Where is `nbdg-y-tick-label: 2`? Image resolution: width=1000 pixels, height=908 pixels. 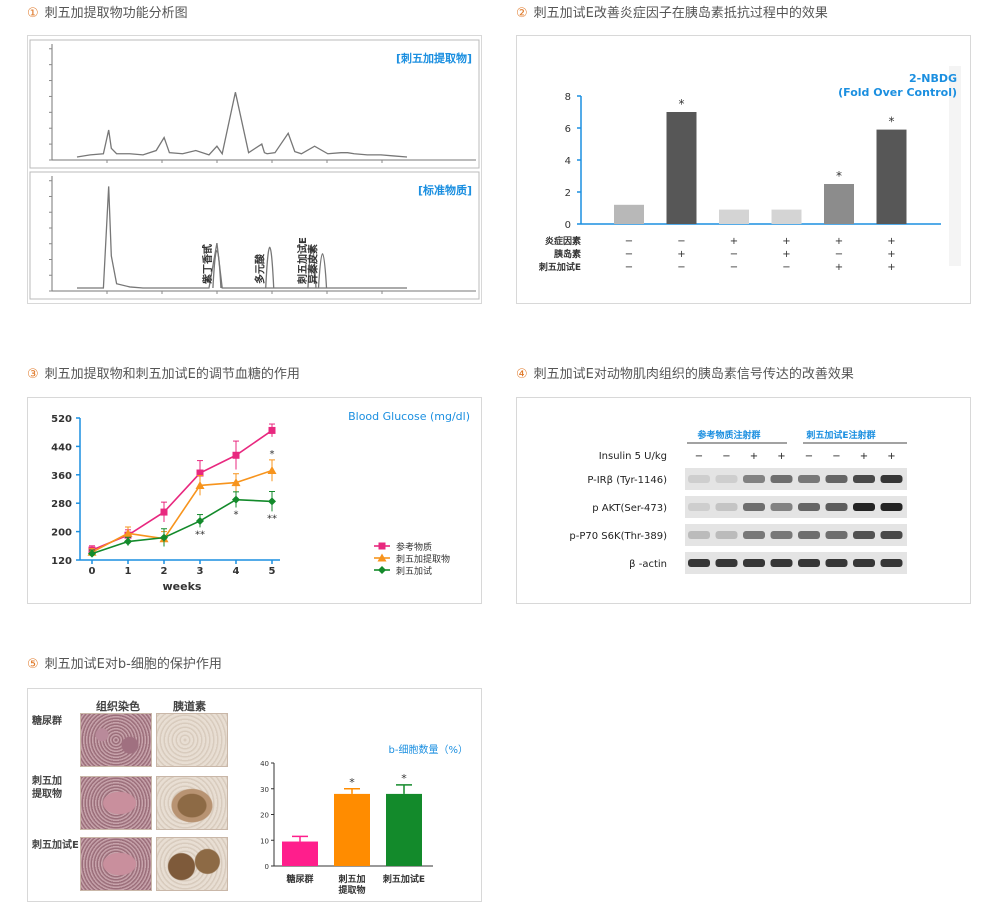 nbdg-y-tick-label: 2 is located at coordinates (568, 193).